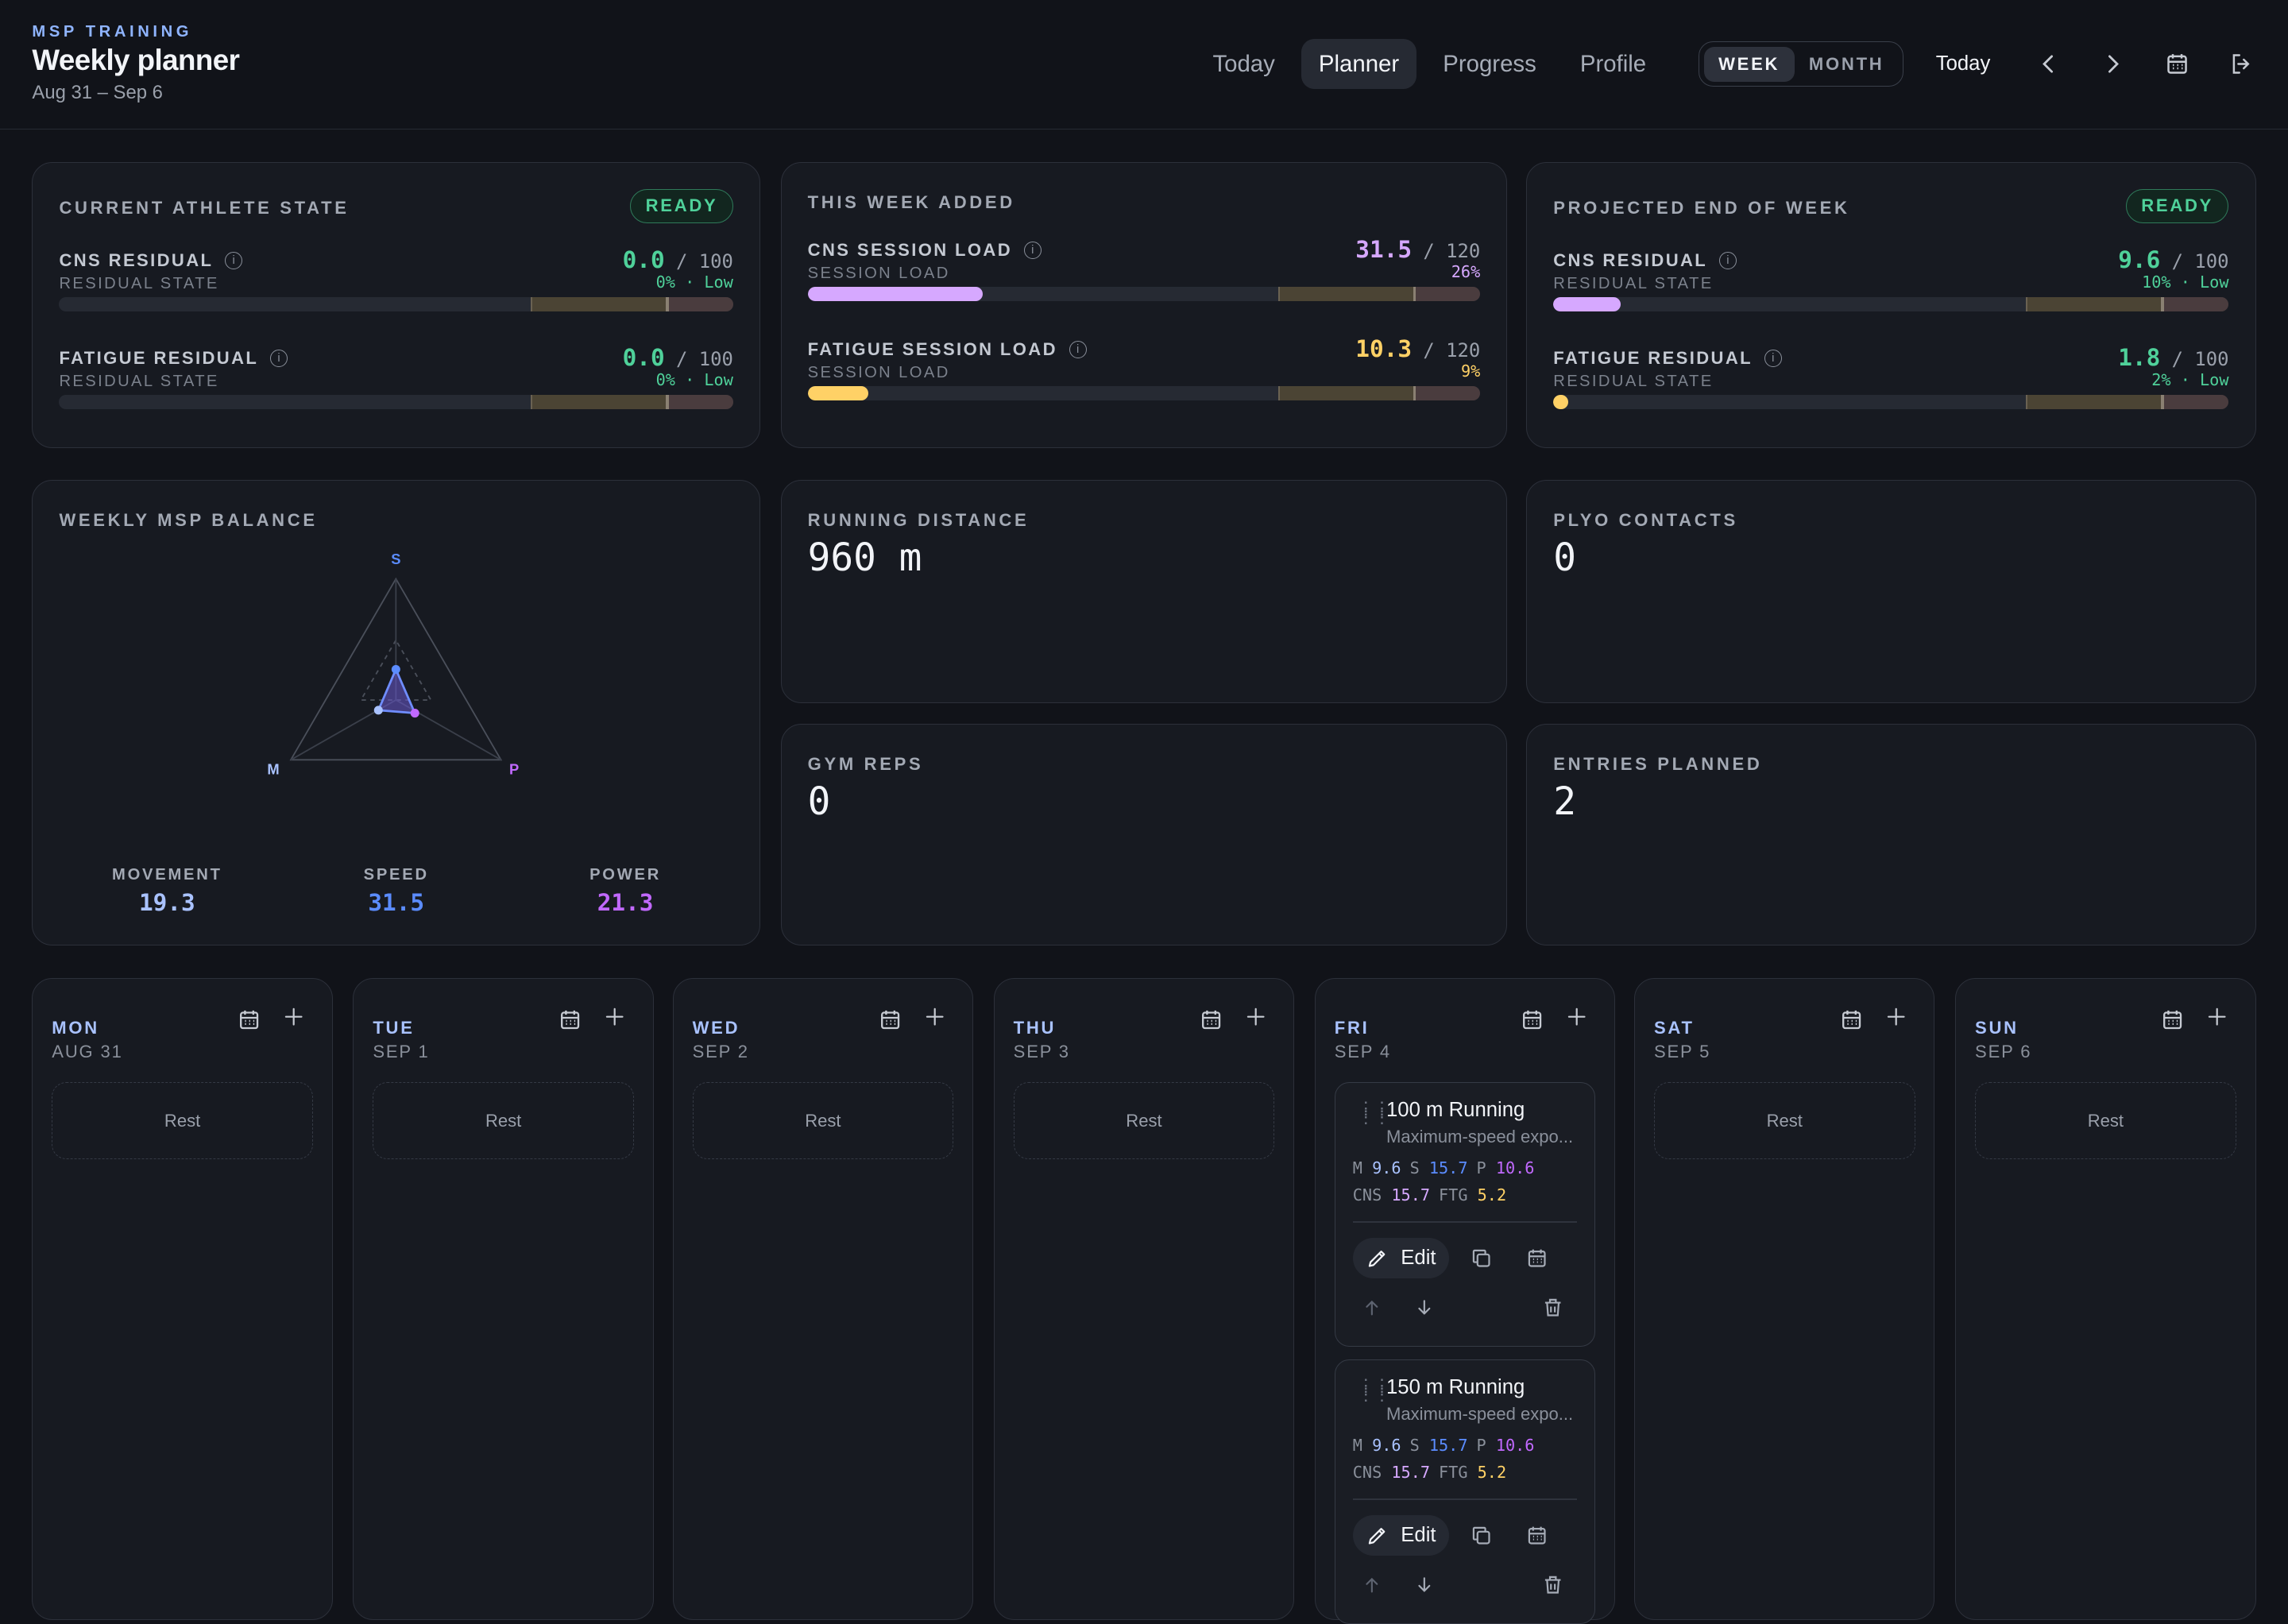  I want to click on metric-value: 10.3, so click(1384, 348).